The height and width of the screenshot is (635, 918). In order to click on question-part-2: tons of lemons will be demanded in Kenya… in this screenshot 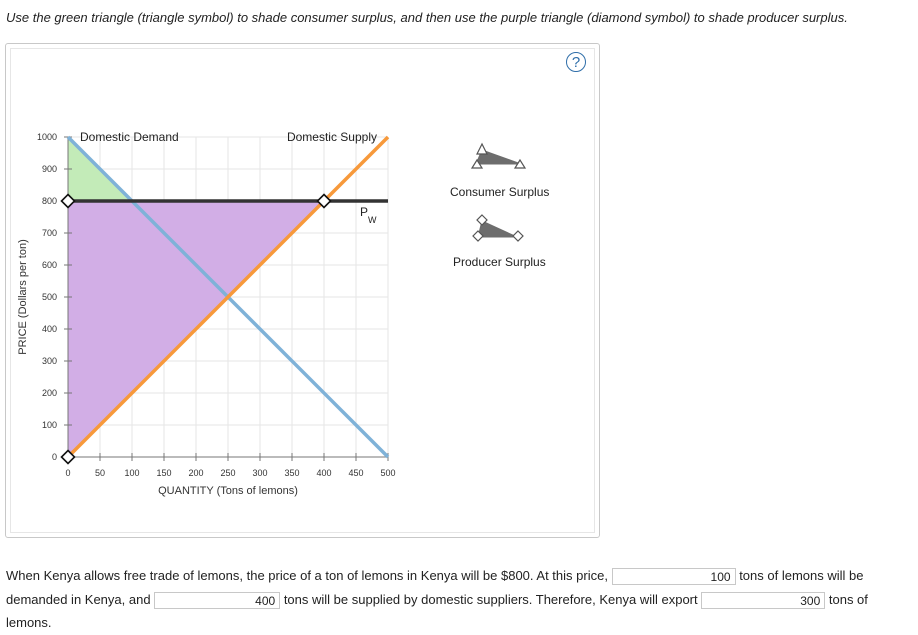, I will do `click(435, 587)`.